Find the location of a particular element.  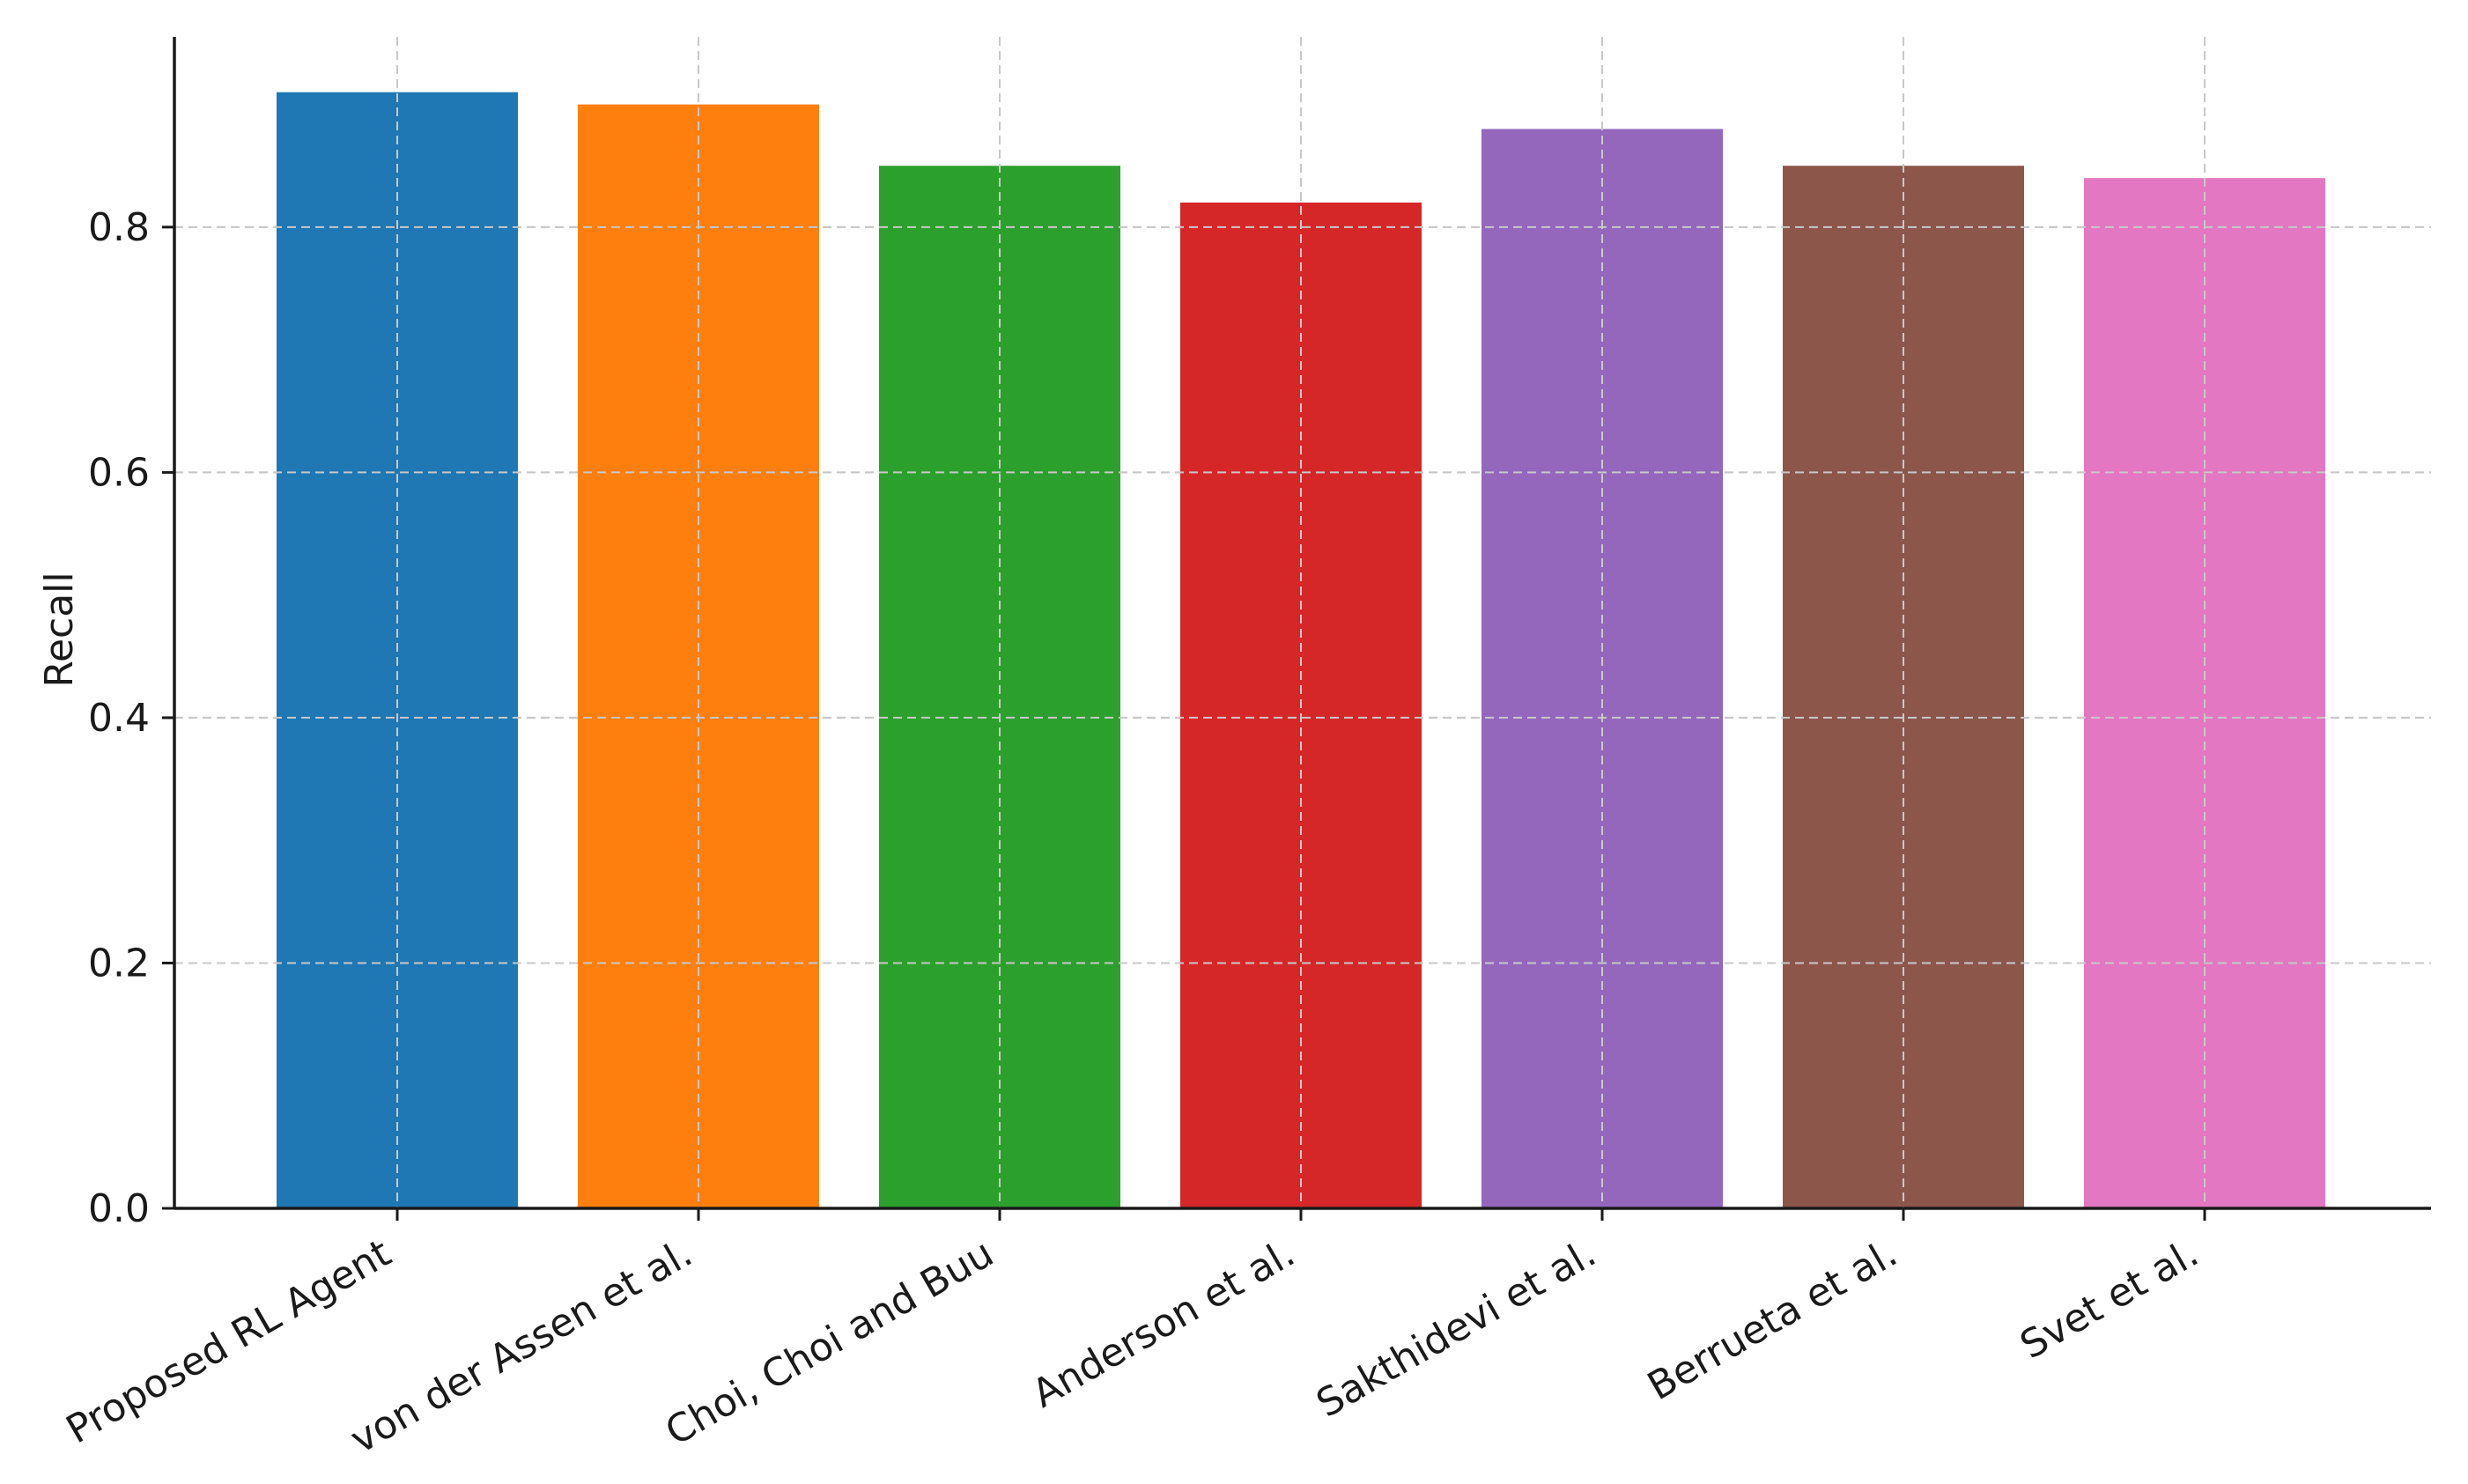

x-tick-label: Choi, Choi and Buu is located at coordinates (830, 1342).